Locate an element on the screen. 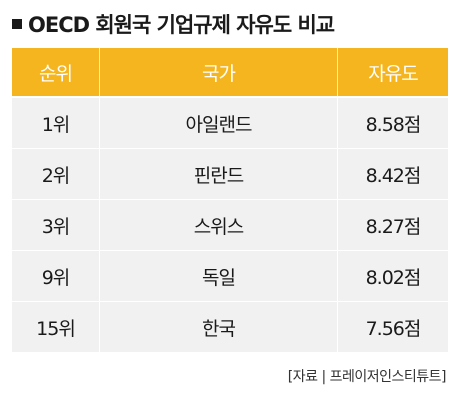  country-cell: 독일 is located at coordinates (219, 276).